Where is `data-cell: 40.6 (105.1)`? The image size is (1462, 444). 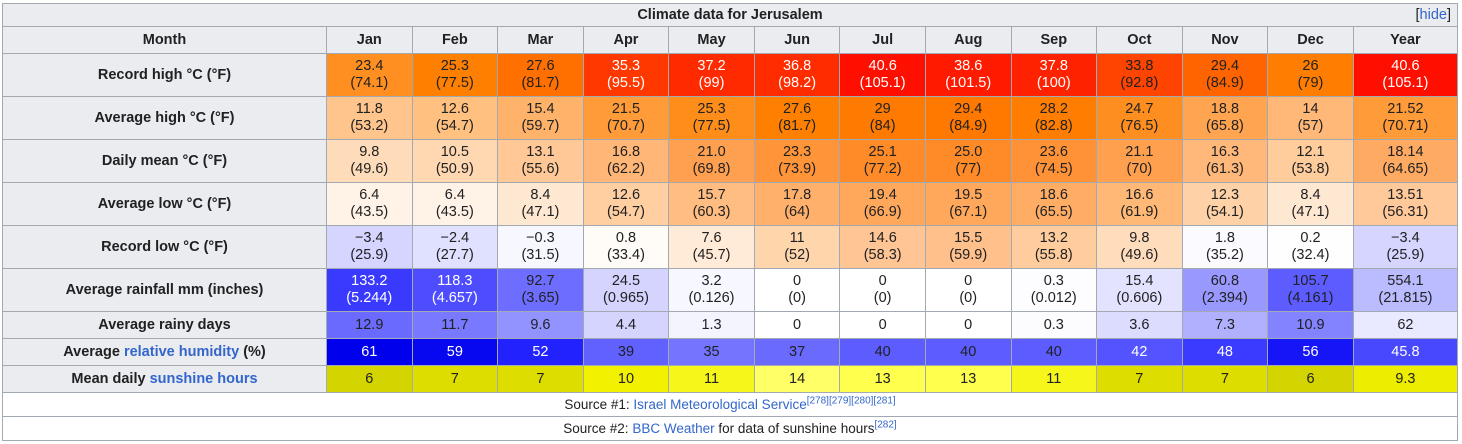 data-cell: 40.6 (105.1) is located at coordinates (882, 75).